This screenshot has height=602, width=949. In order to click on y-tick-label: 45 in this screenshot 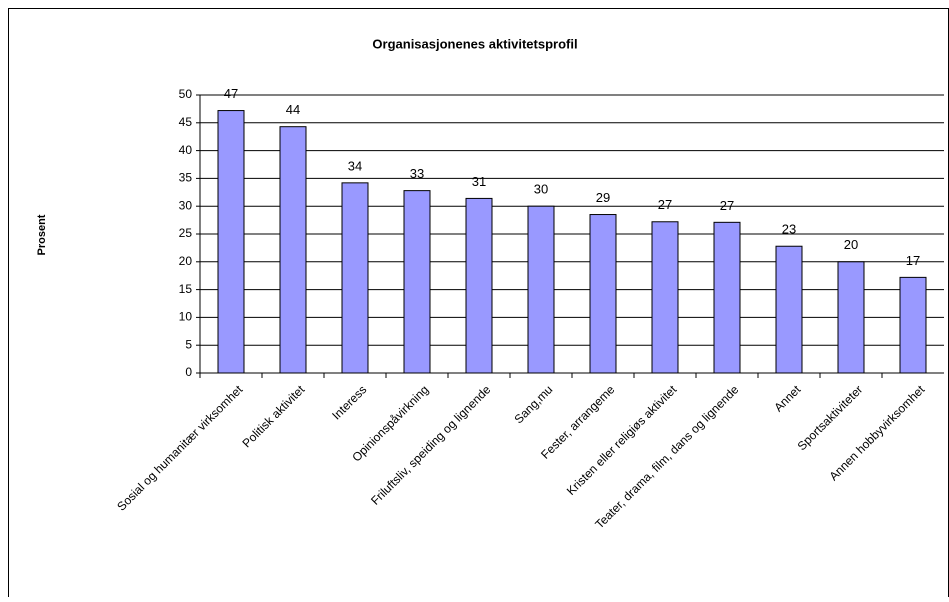, I will do `click(186, 122)`.